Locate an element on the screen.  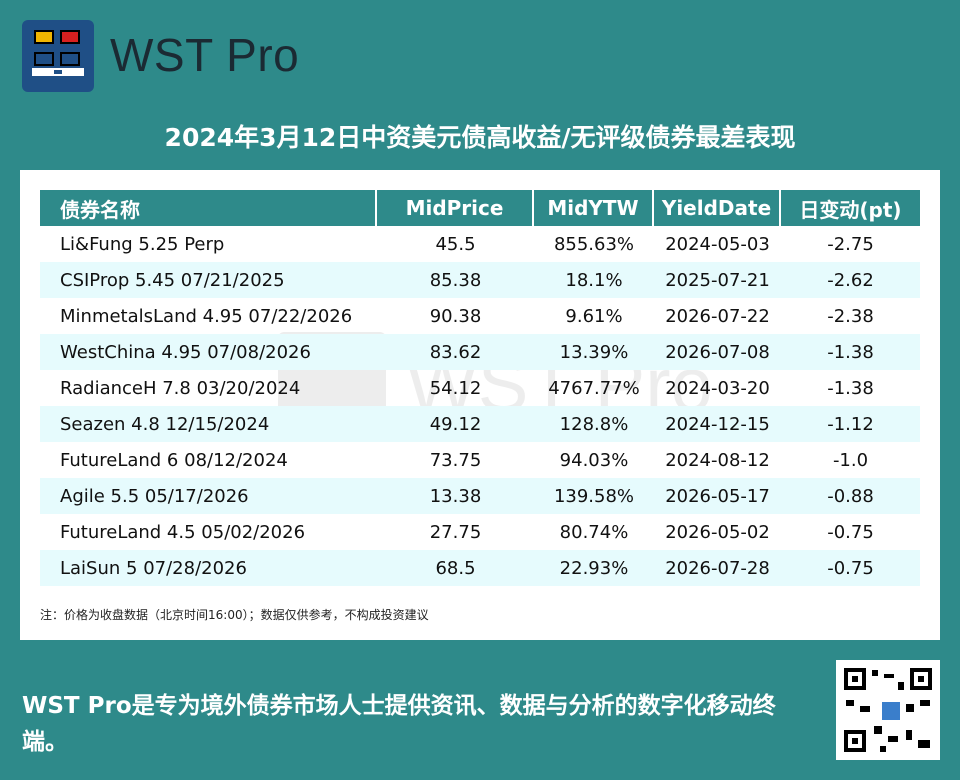
cell-yielddate: 2024-08-12 is located at coordinates (717, 460).